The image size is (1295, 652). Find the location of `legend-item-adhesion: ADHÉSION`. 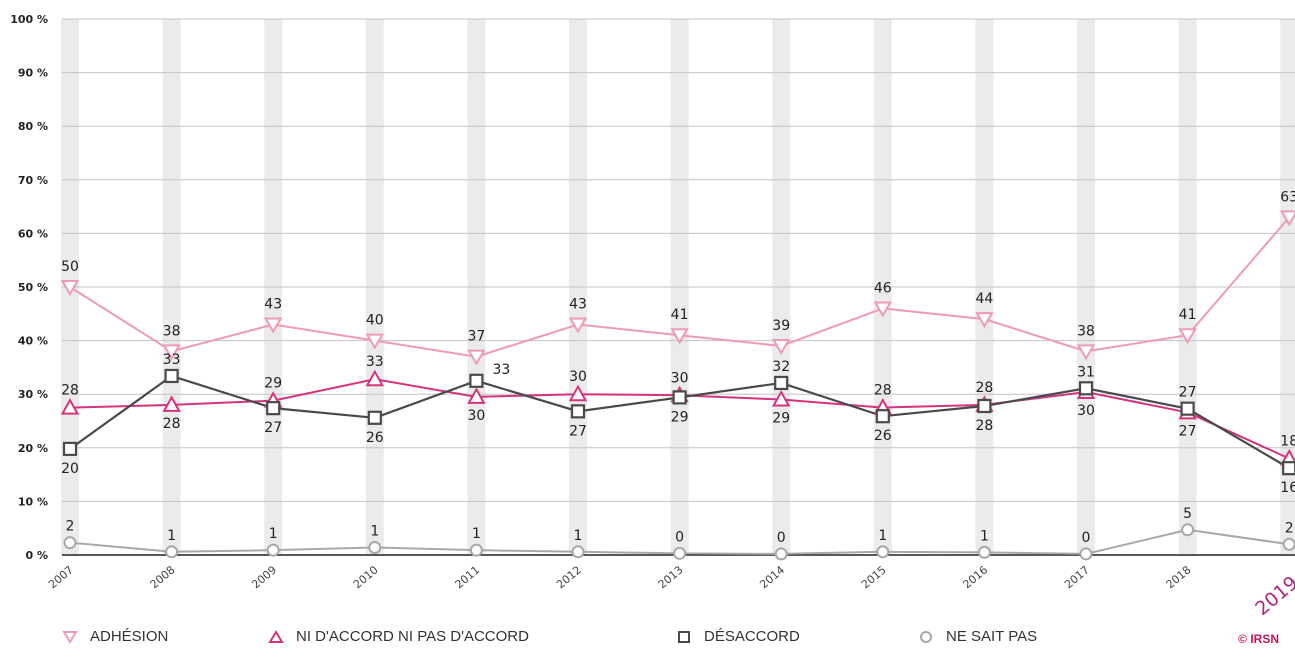

legend-item-adhesion: ADHÉSION is located at coordinates (115, 636).